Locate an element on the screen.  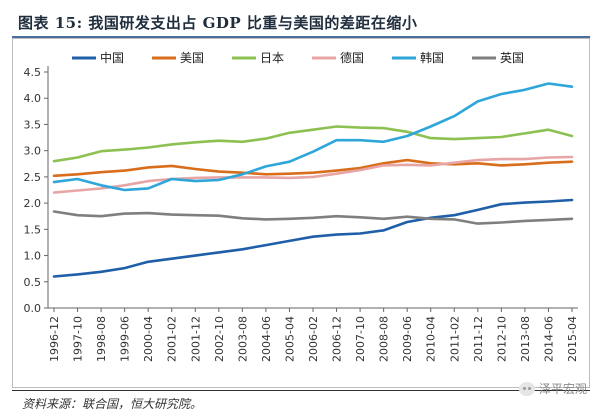
x-tick-label: 2006-12 is located at coordinates (337, 339).